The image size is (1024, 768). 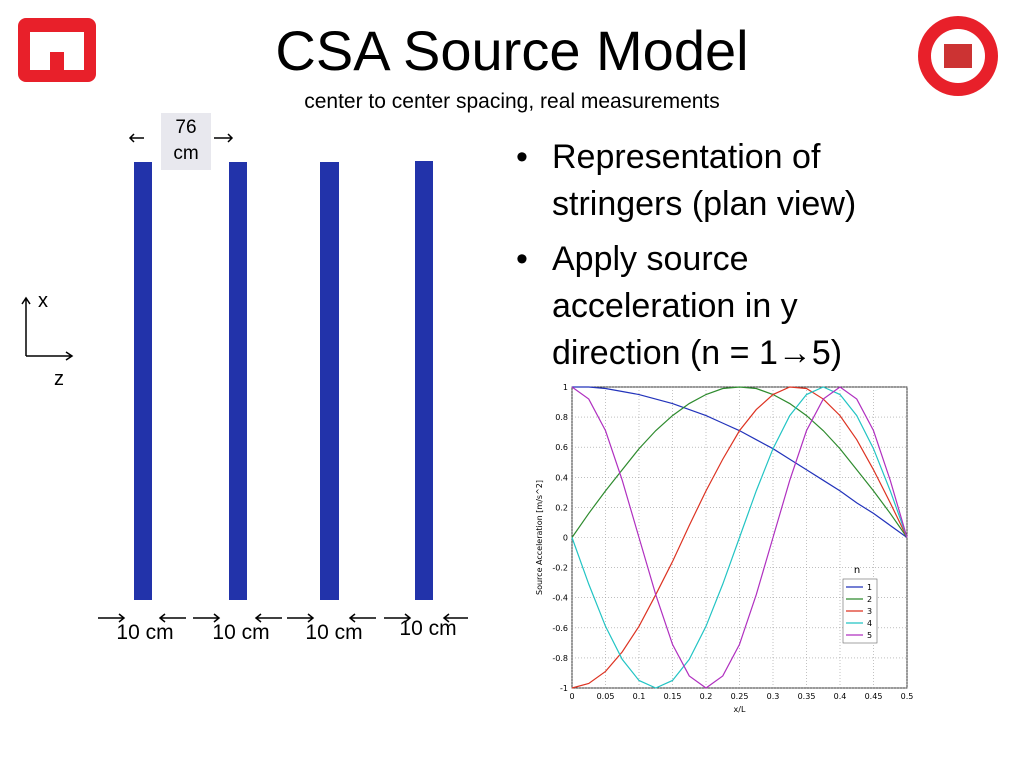 What do you see at coordinates (43, 301) in the screenshot?
I see `axis-label: x` at bounding box center [43, 301].